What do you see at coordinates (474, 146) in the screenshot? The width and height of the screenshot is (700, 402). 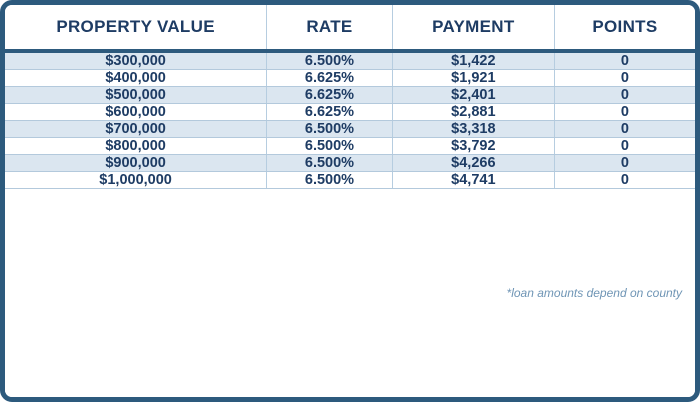 I see `cell-payment: $3,792` at bounding box center [474, 146].